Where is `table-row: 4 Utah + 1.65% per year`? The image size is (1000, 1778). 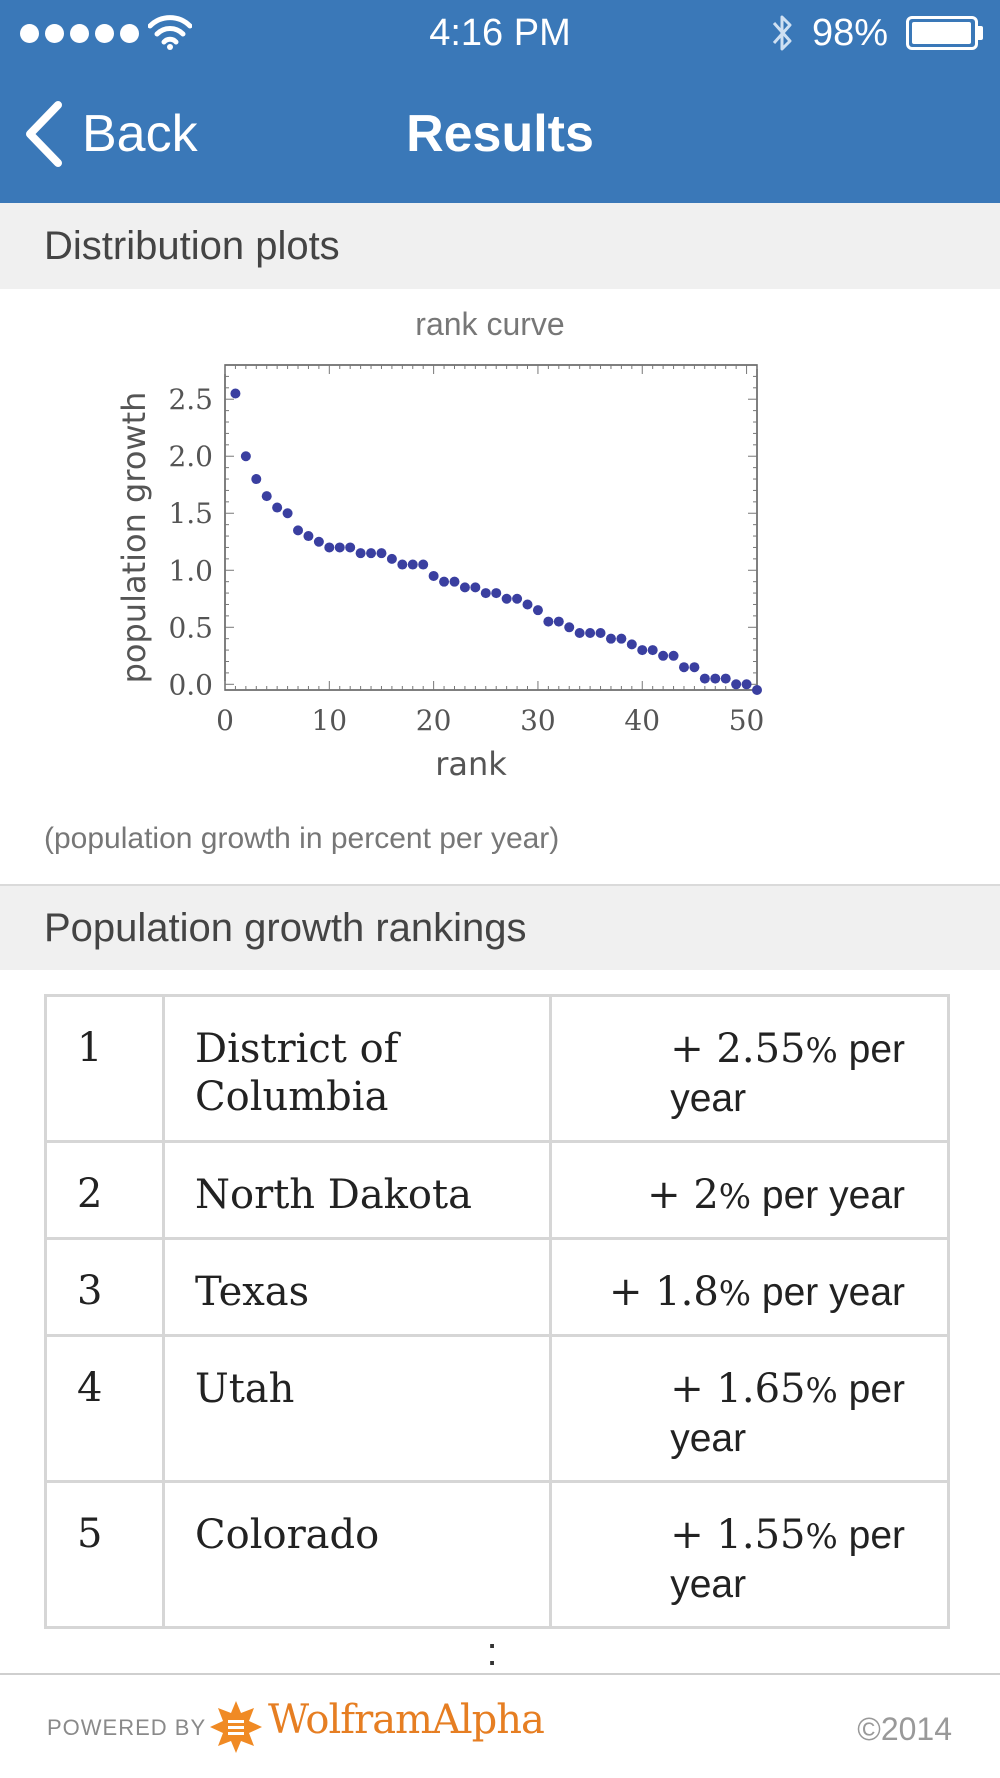
table-row: 4 Utah + 1.65% per year is located at coordinates (497, 1408).